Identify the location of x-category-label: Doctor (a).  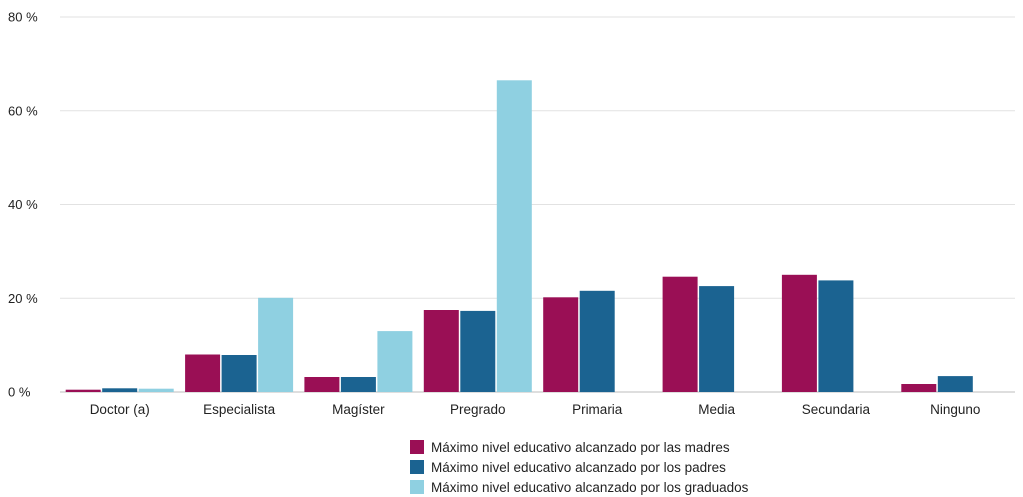
(120, 409).